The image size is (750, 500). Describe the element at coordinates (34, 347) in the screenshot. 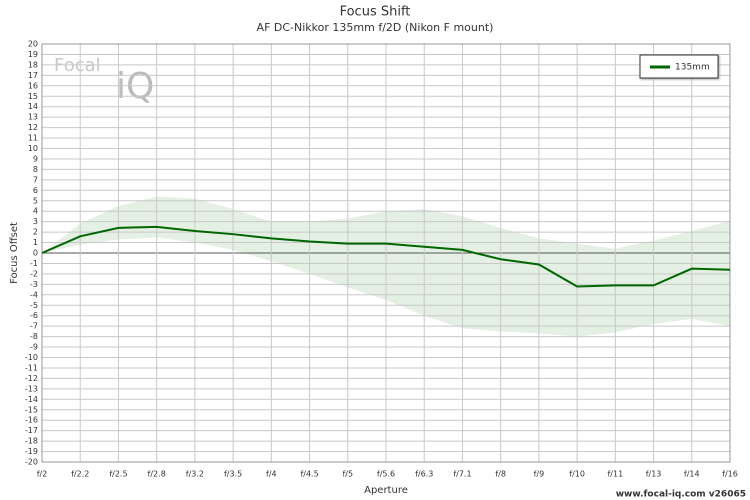

I see `y-tick-label: -9` at that location.